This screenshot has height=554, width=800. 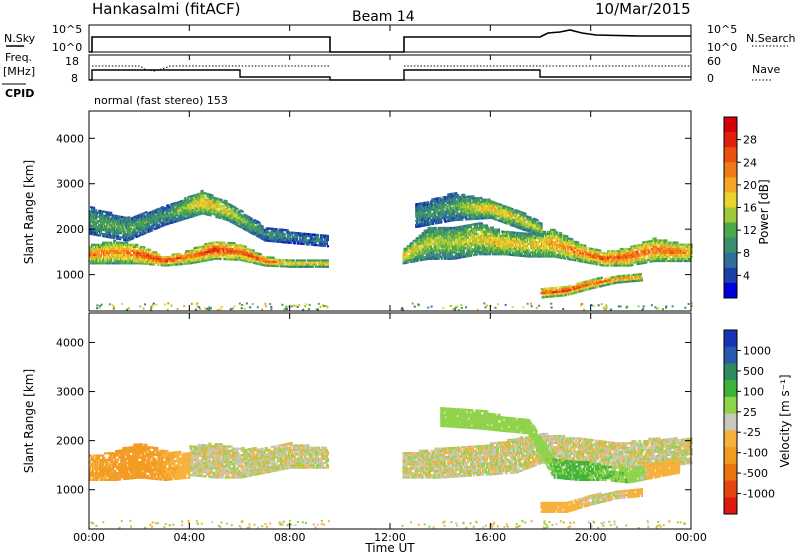 What do you see at coordinates (161, 100) in the screenshot?
I see `cpid-text: normal (fast stereo) 153` at bounding box center [161, 100].